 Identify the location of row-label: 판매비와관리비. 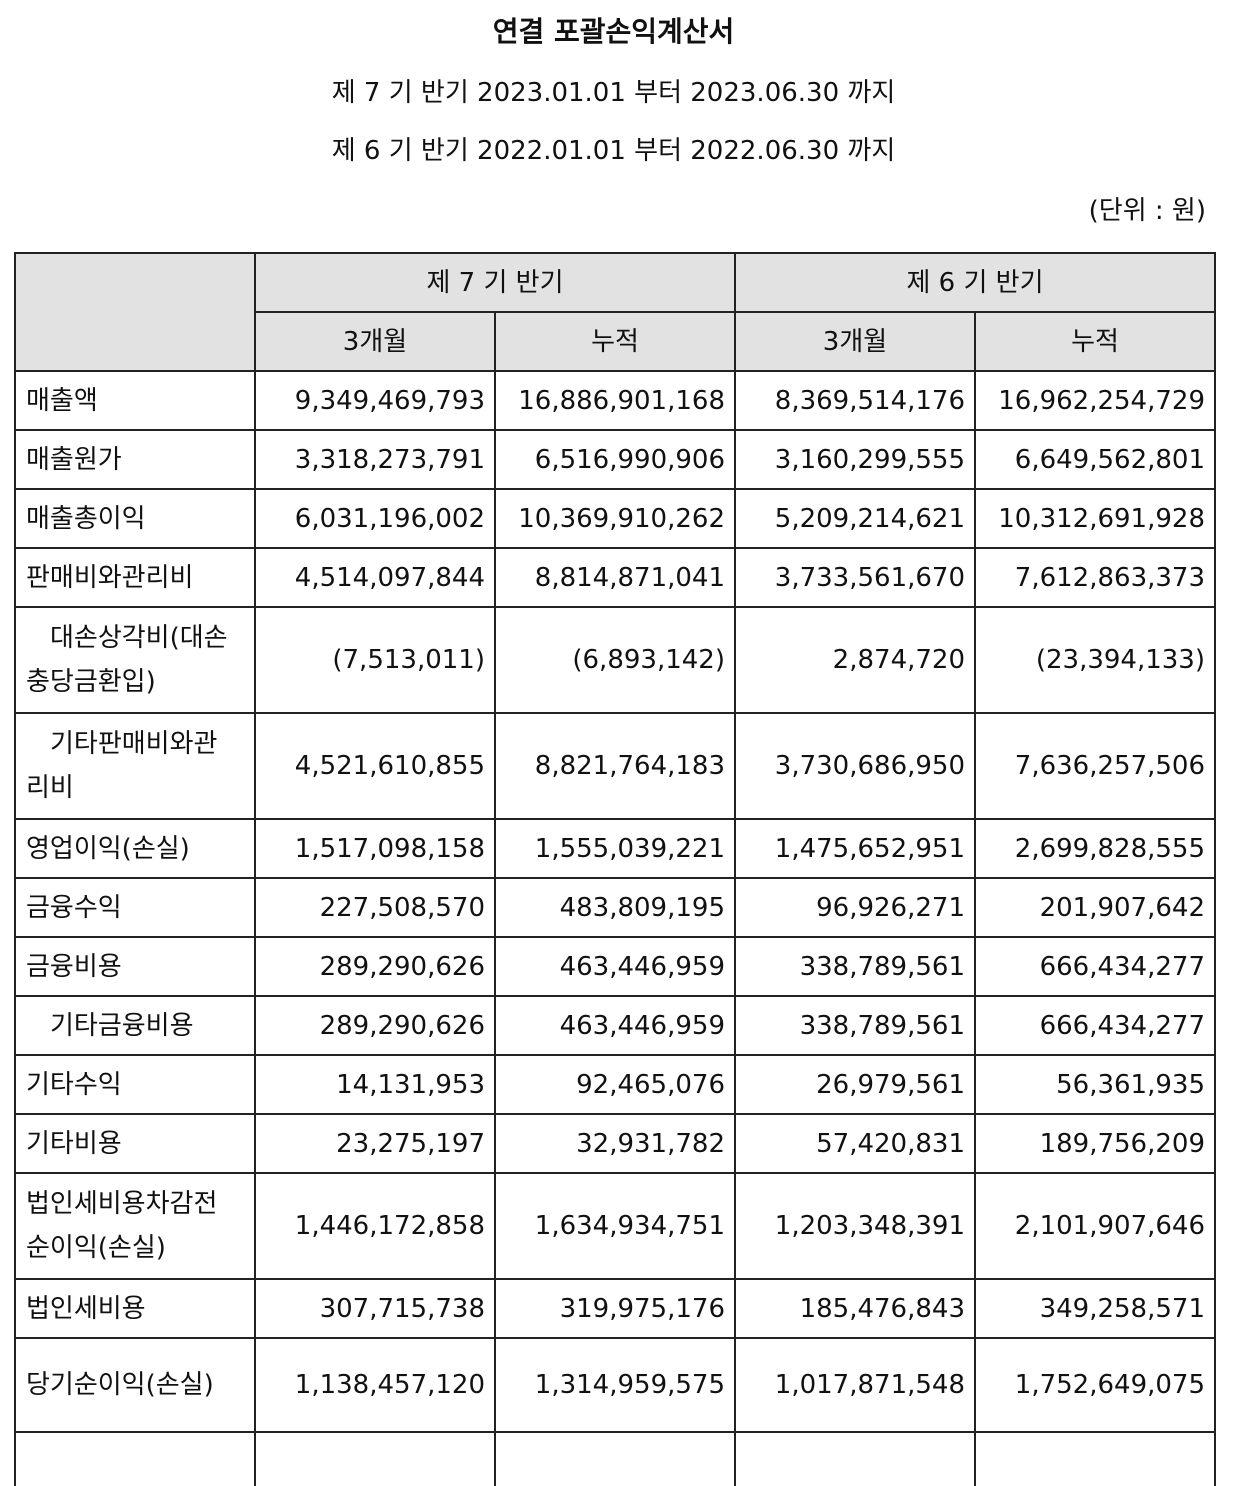
(135, 577).